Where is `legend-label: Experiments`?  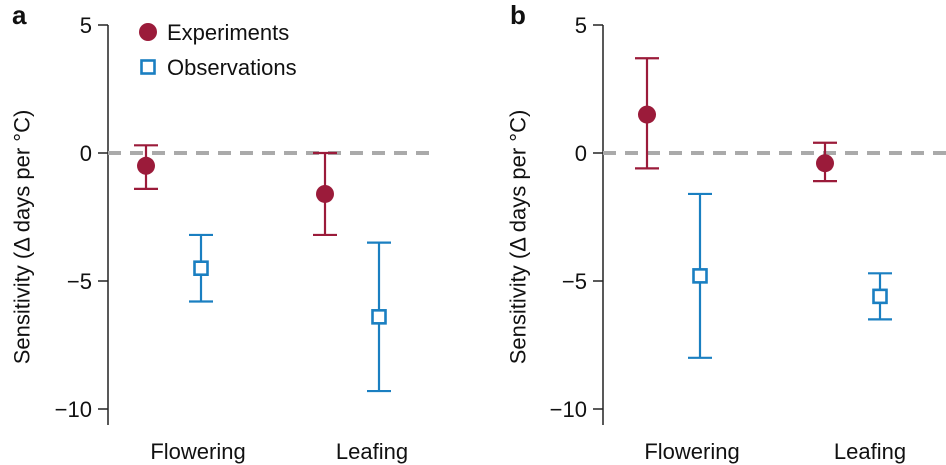
legend-label: Experiments is located at coordinates (228, 32).